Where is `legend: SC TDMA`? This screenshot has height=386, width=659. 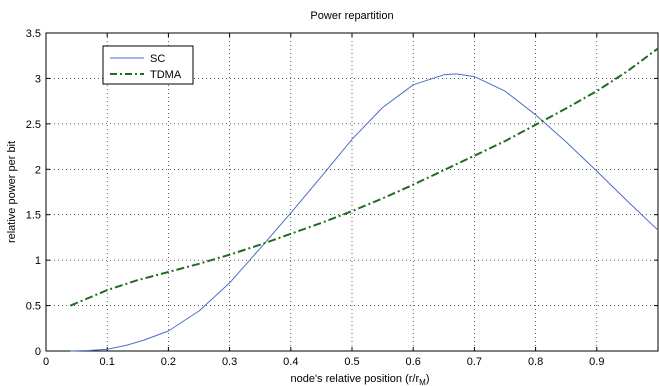
legend: SC TDMA is located at coordinates (148, 65).